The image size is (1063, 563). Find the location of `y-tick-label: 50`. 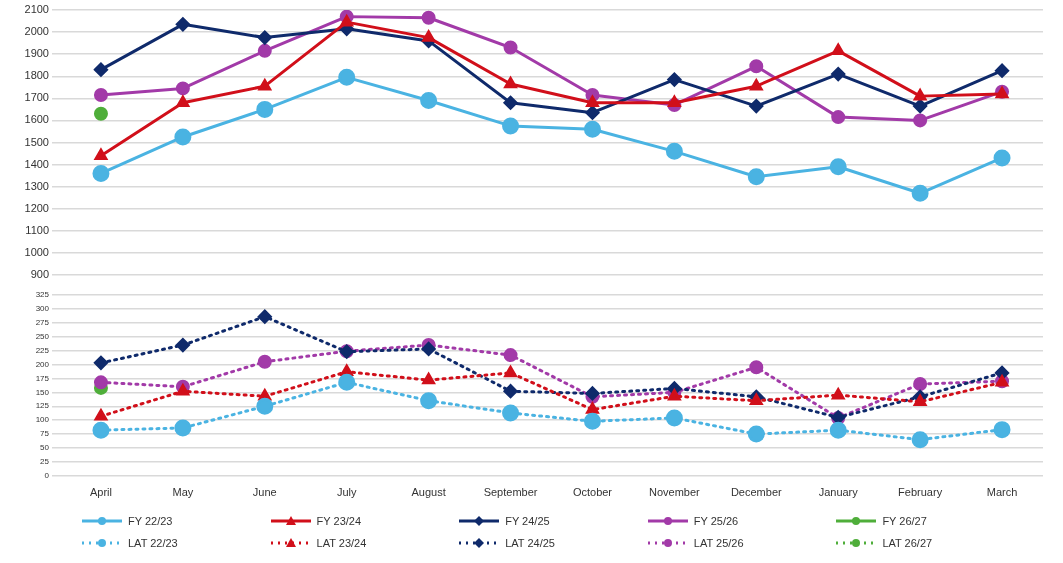

y-tick-label: 50 is located at coordinates (45, 448).